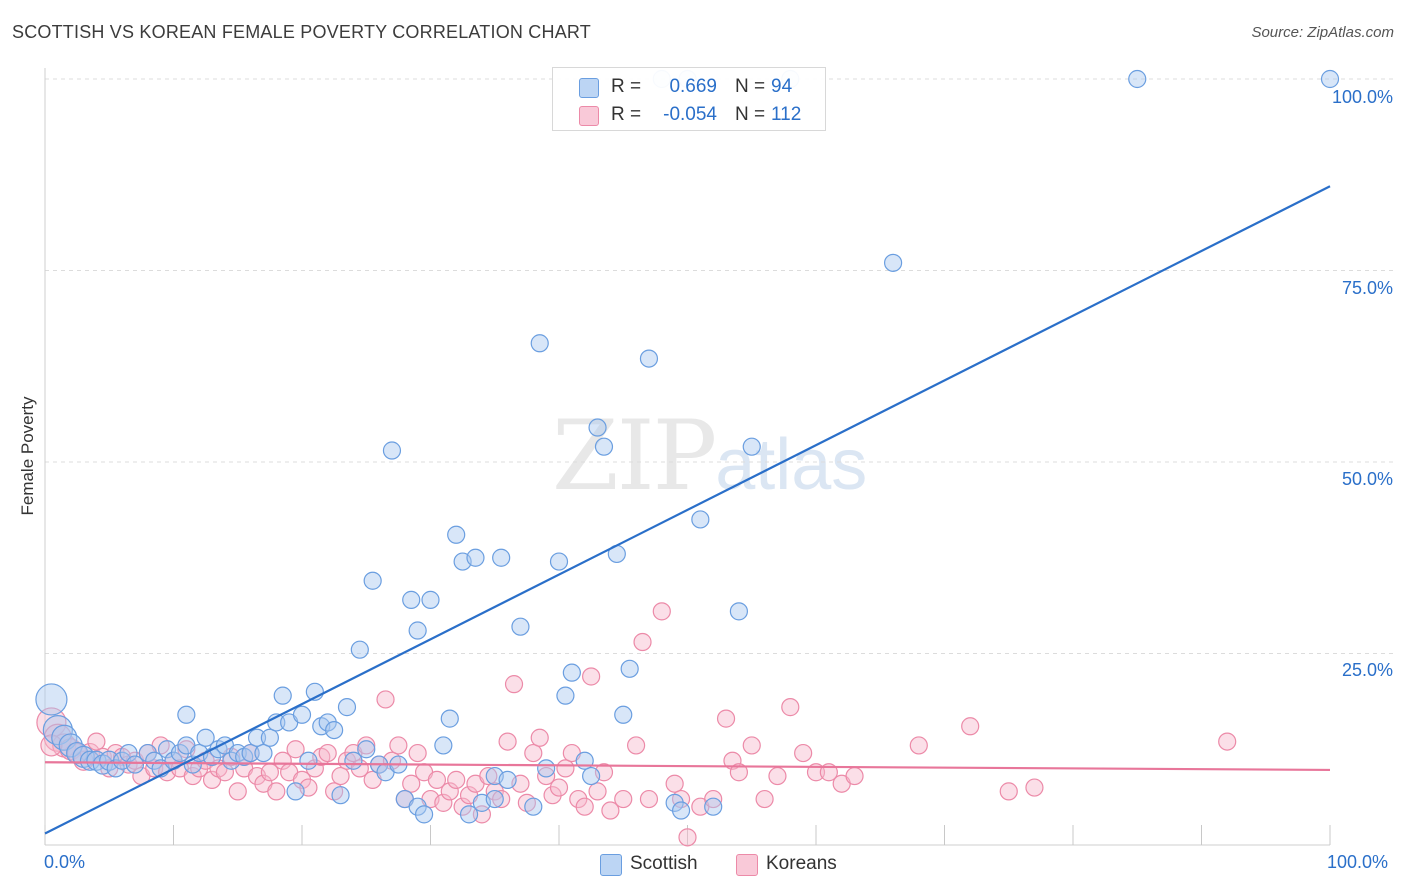  I want to click on bottom-legend-label-koreans: Koreans, so click(801, 863).